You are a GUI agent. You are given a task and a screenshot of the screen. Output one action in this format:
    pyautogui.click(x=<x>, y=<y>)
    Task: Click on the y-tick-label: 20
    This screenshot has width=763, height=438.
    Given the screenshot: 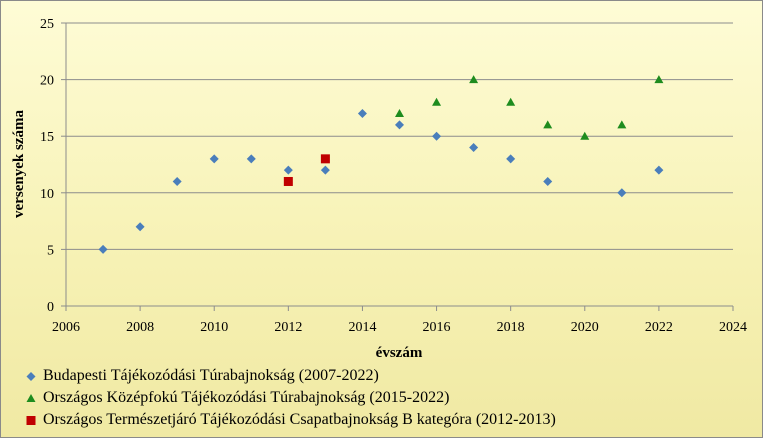 What is the action you would take?
    pyautogui.click(x=47, y=81)
    